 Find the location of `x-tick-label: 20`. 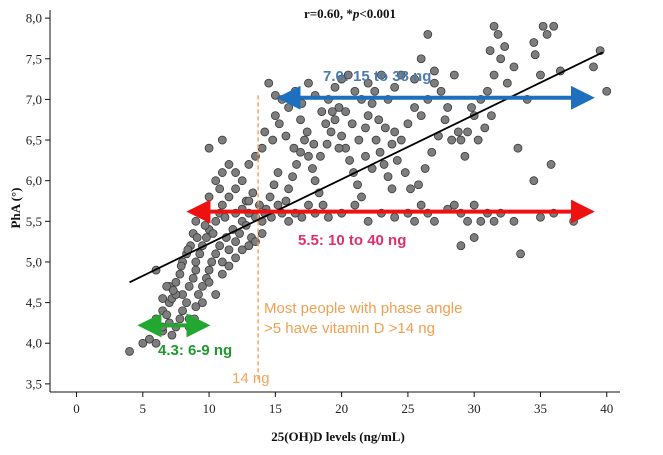

x-tick-label: 20 is located at coordinates (341, 408).